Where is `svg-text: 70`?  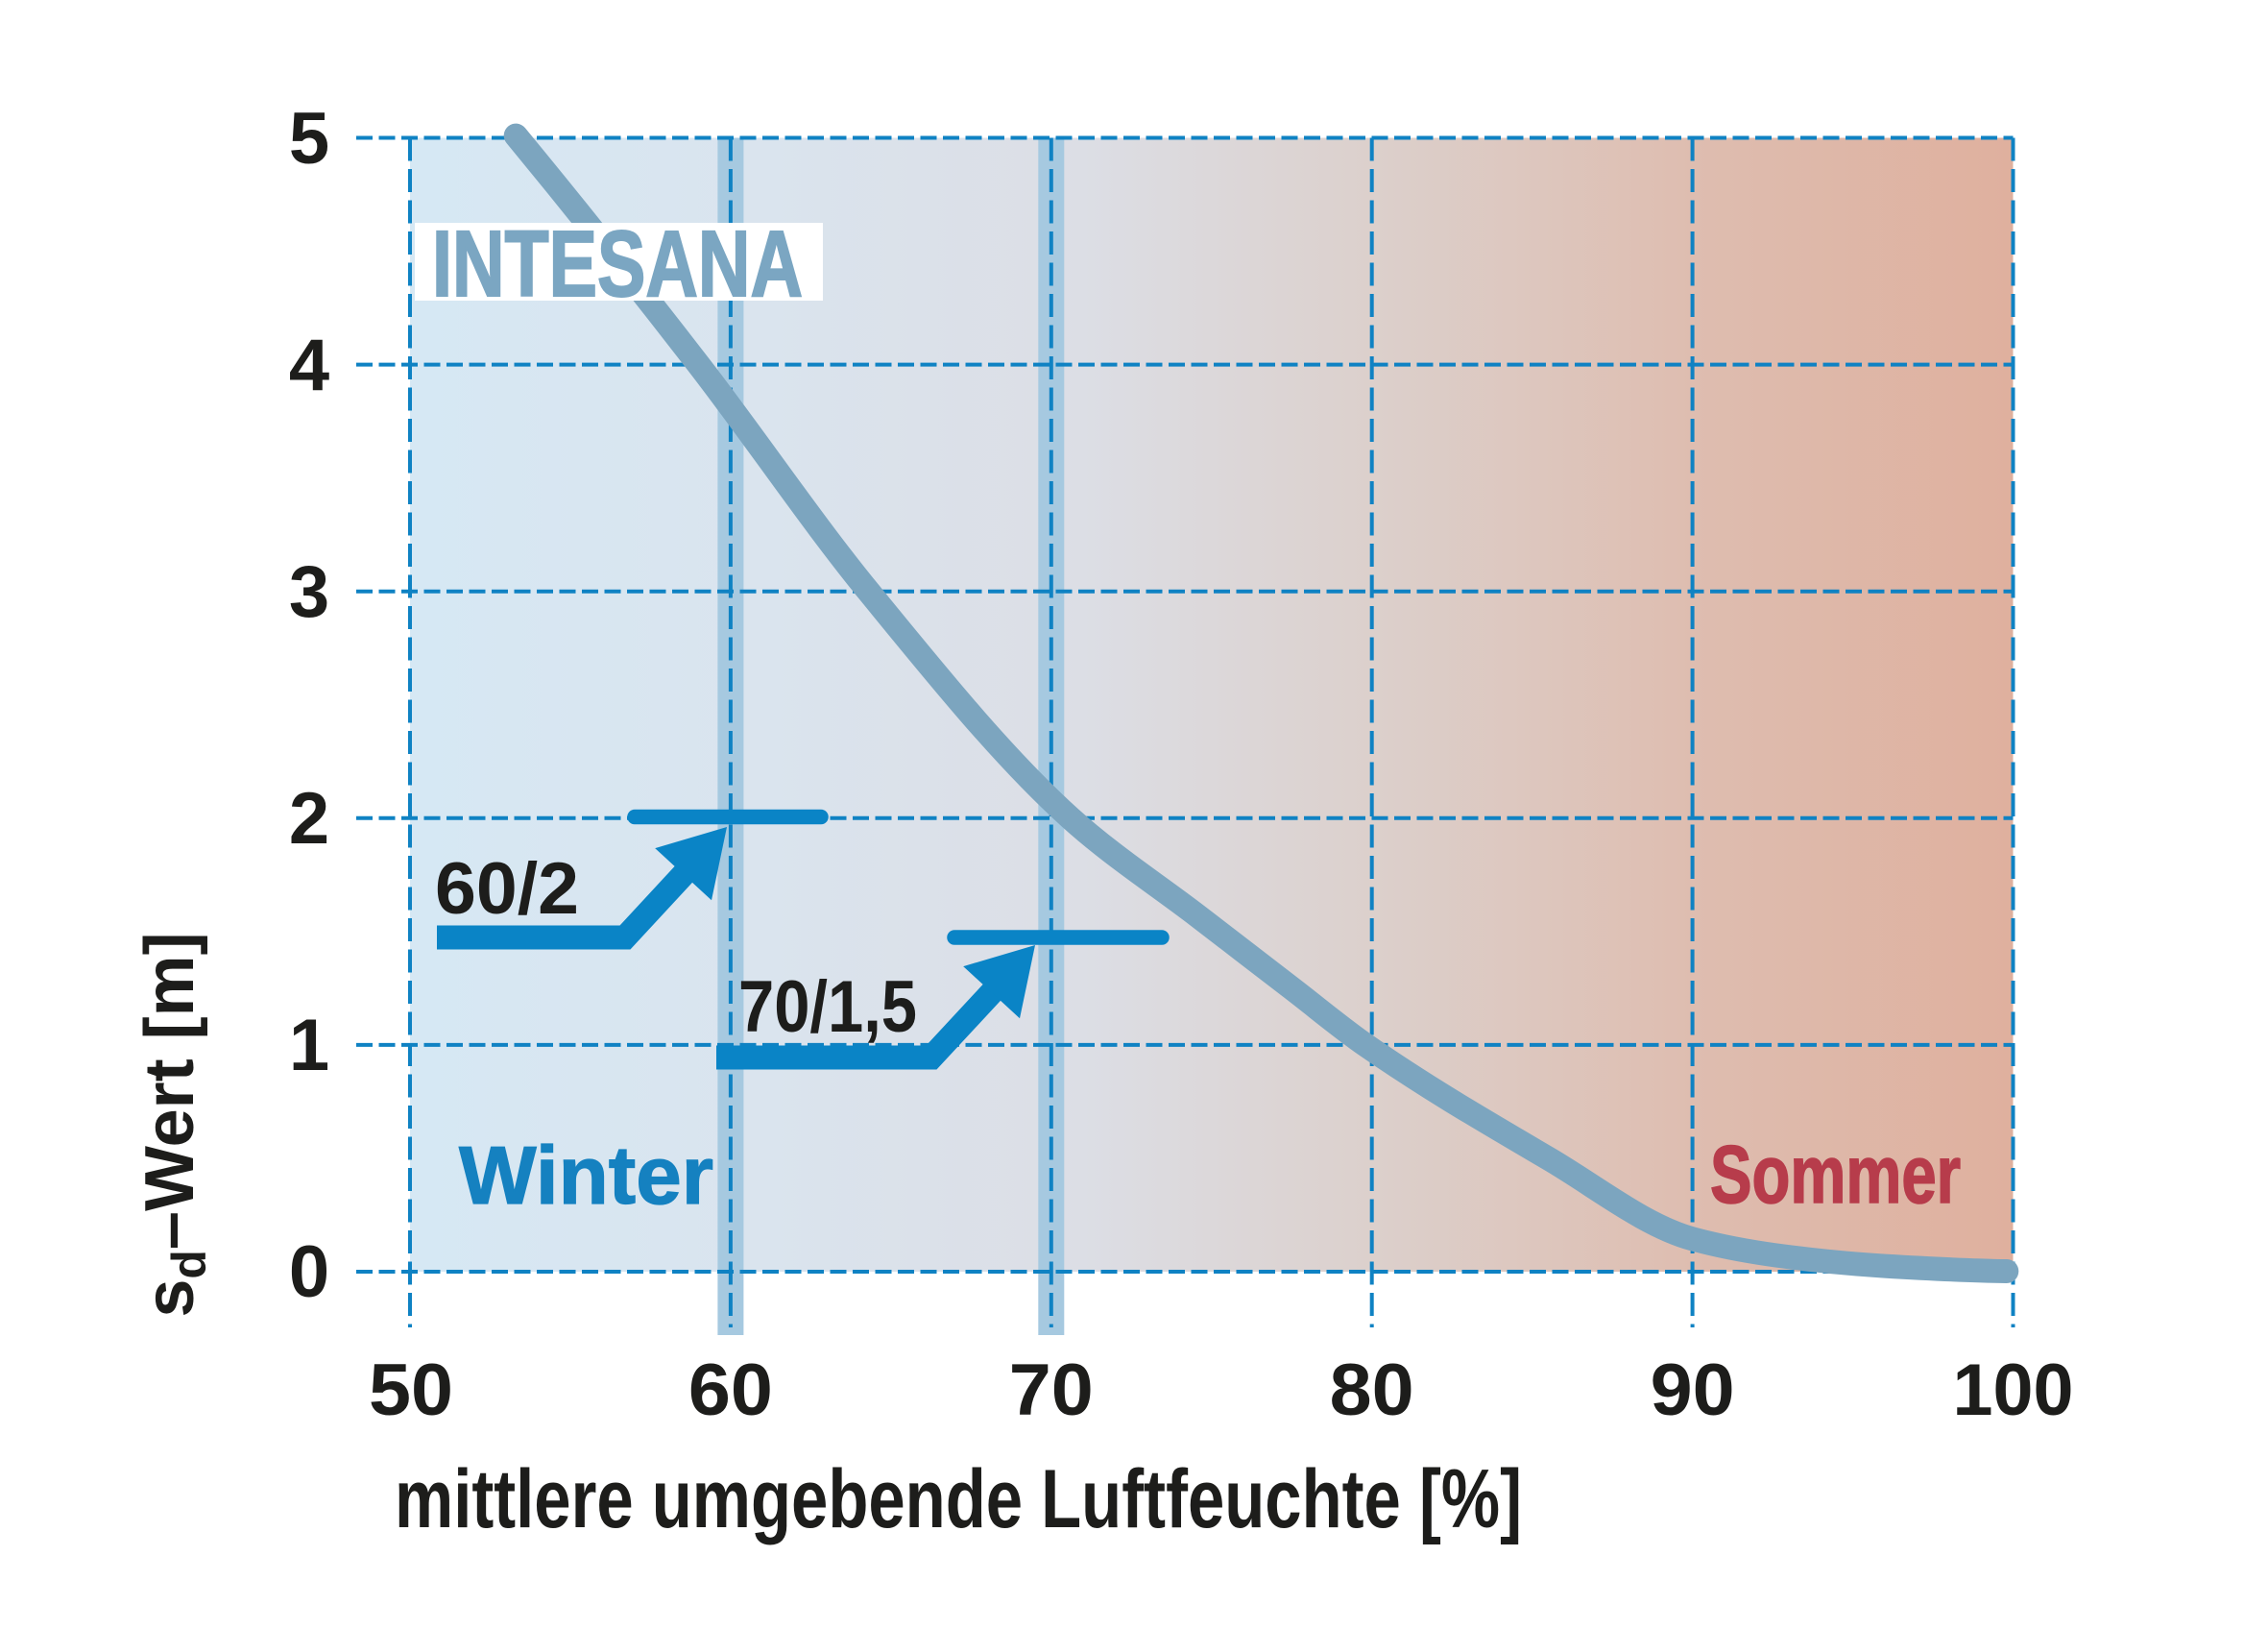
svg-text: 70 is located at coordinates (1051, 1390).